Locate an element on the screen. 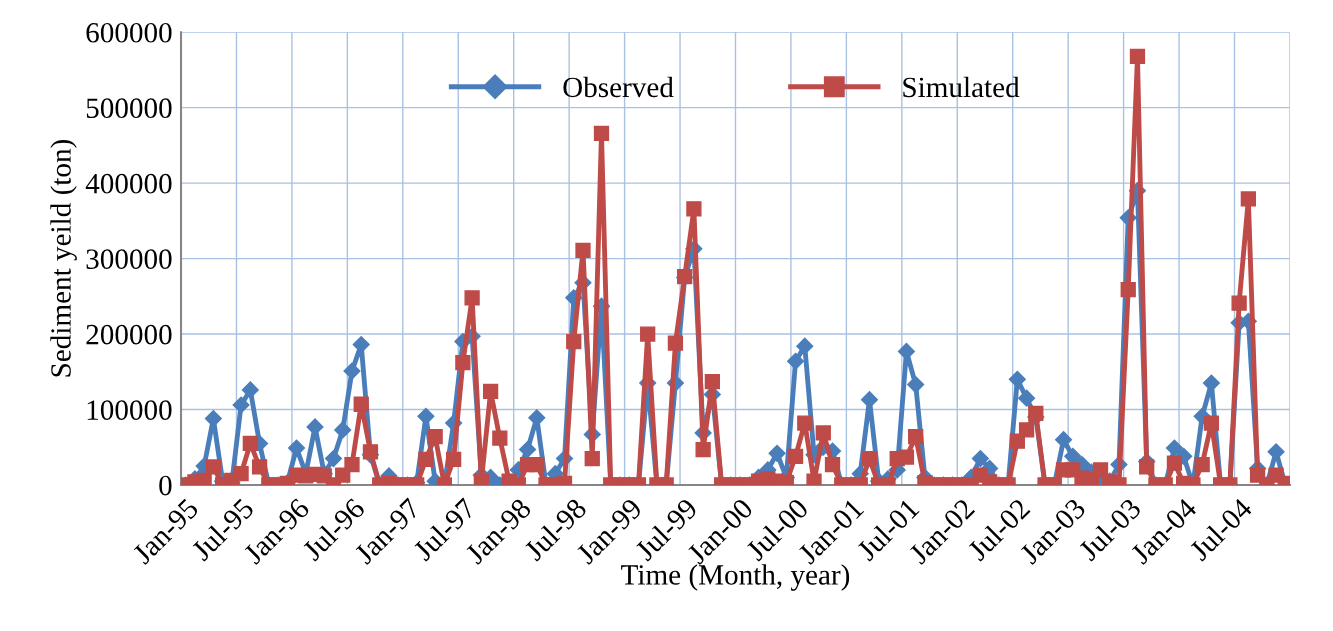 The width and height of the screenshot is (1333, 631). y-tick-label: 400000 is located at coordinates (128, 183).